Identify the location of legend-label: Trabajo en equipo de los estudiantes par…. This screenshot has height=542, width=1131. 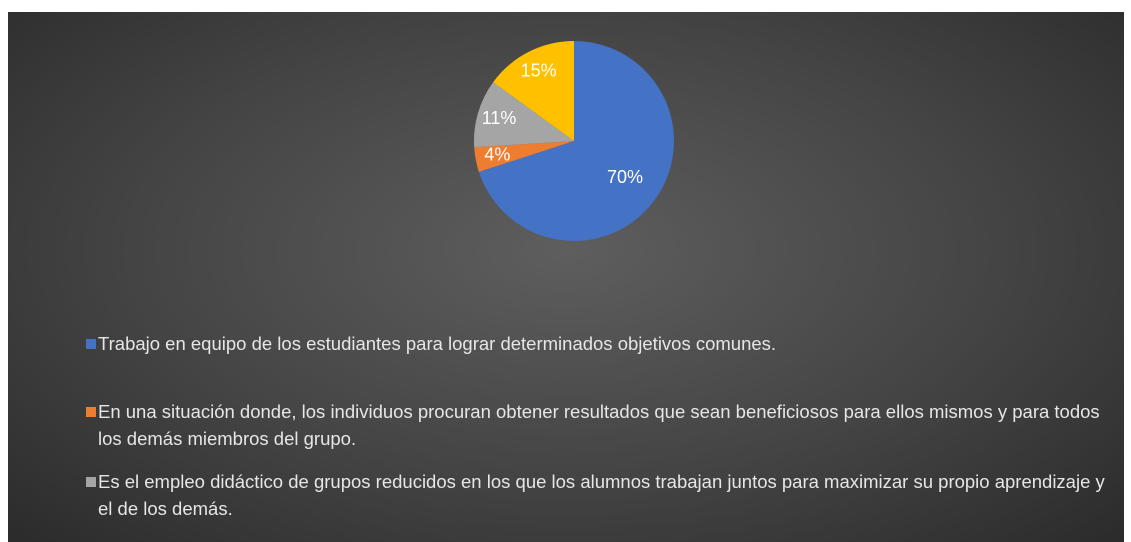
(437, 343).